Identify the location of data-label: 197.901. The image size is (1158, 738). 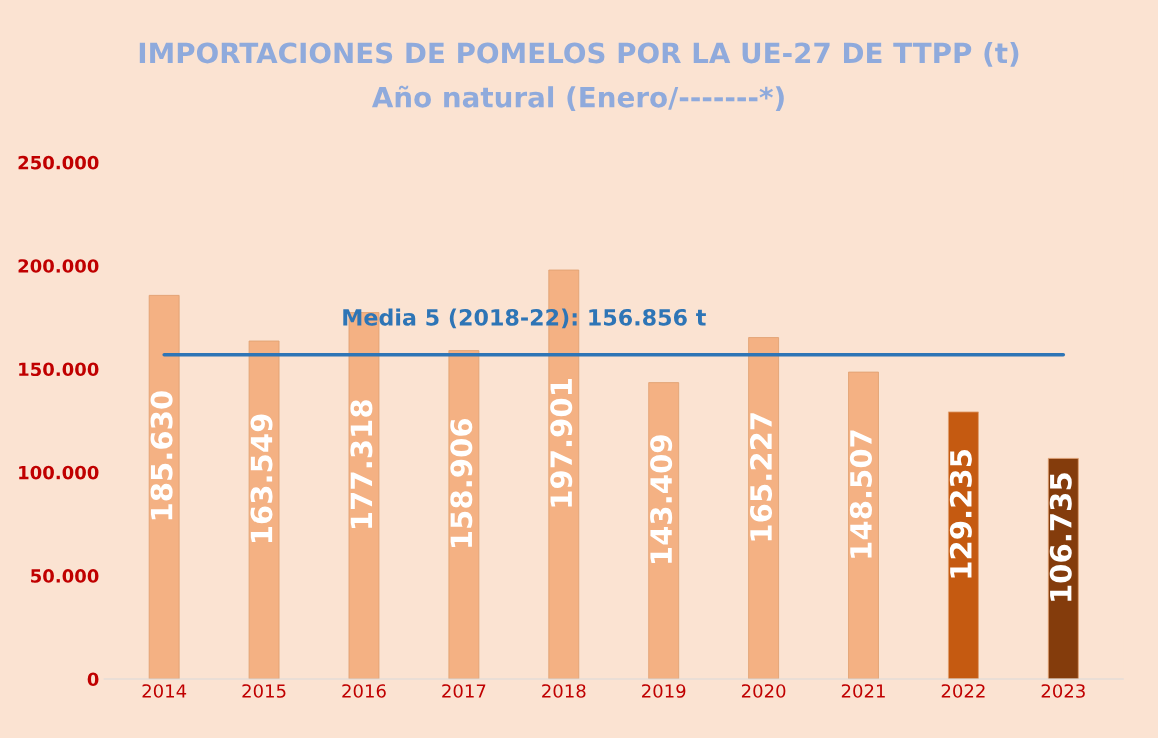
(561, 443).